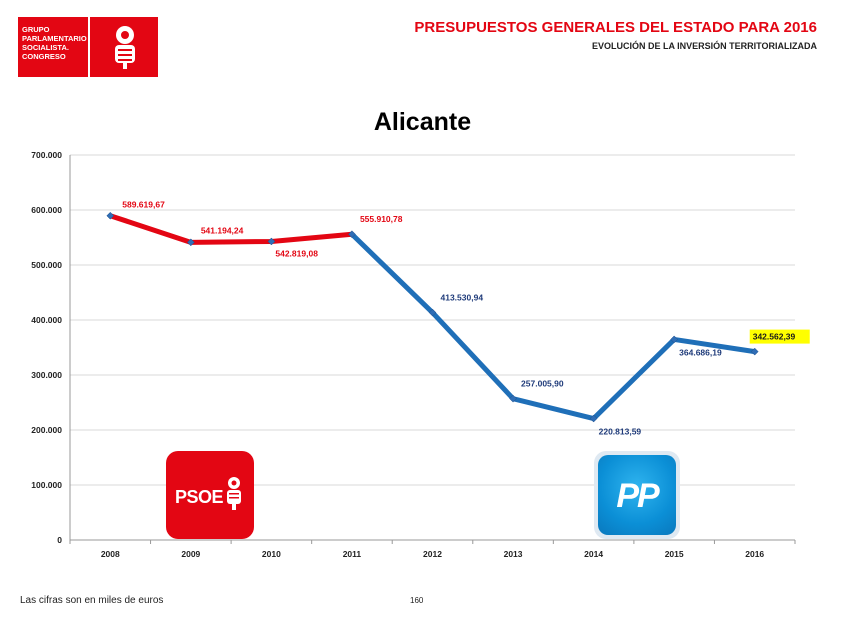  What do you see at coordinates (46, 485) in the screenshot?
I see `y-tick-label: 100.000` at bounding box center [46, 485].